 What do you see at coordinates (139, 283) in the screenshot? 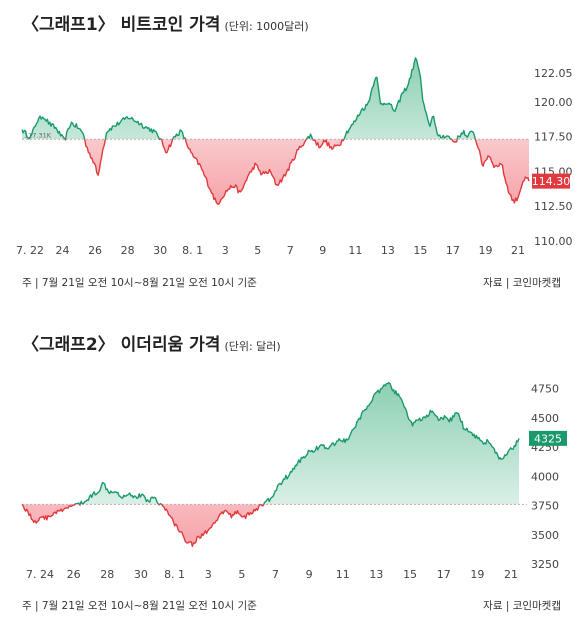
I see `chart1-basis-note: 주 | 7월 21일 오전 10시~8월 21일 오전 10시 기준` at bounding box center [139, 283].